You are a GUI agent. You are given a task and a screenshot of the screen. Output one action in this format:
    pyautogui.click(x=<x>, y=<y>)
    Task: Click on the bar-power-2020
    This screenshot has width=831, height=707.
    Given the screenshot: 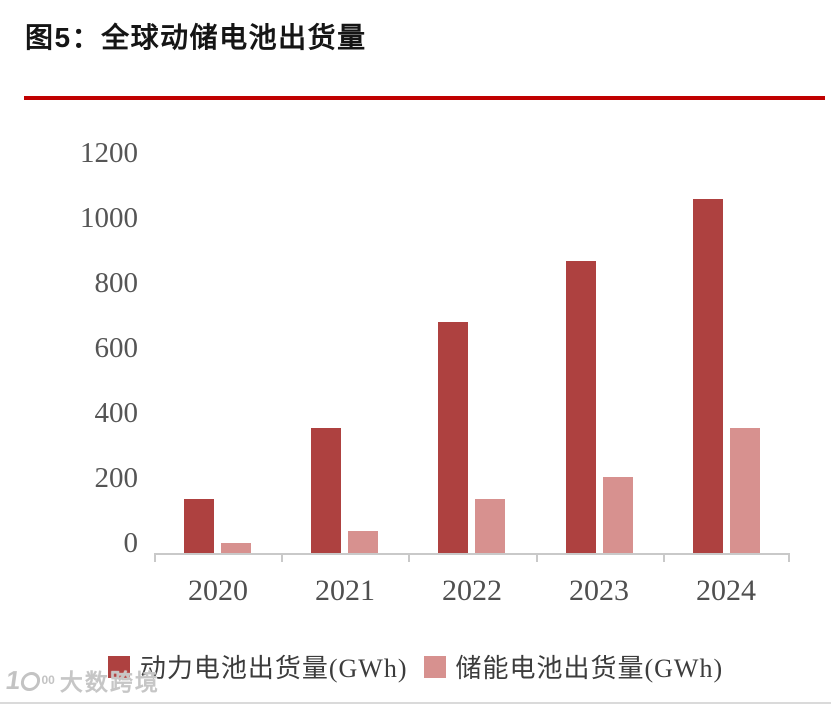 What is the action you would take?
    pyautogui.click(x=199, y=526)
    